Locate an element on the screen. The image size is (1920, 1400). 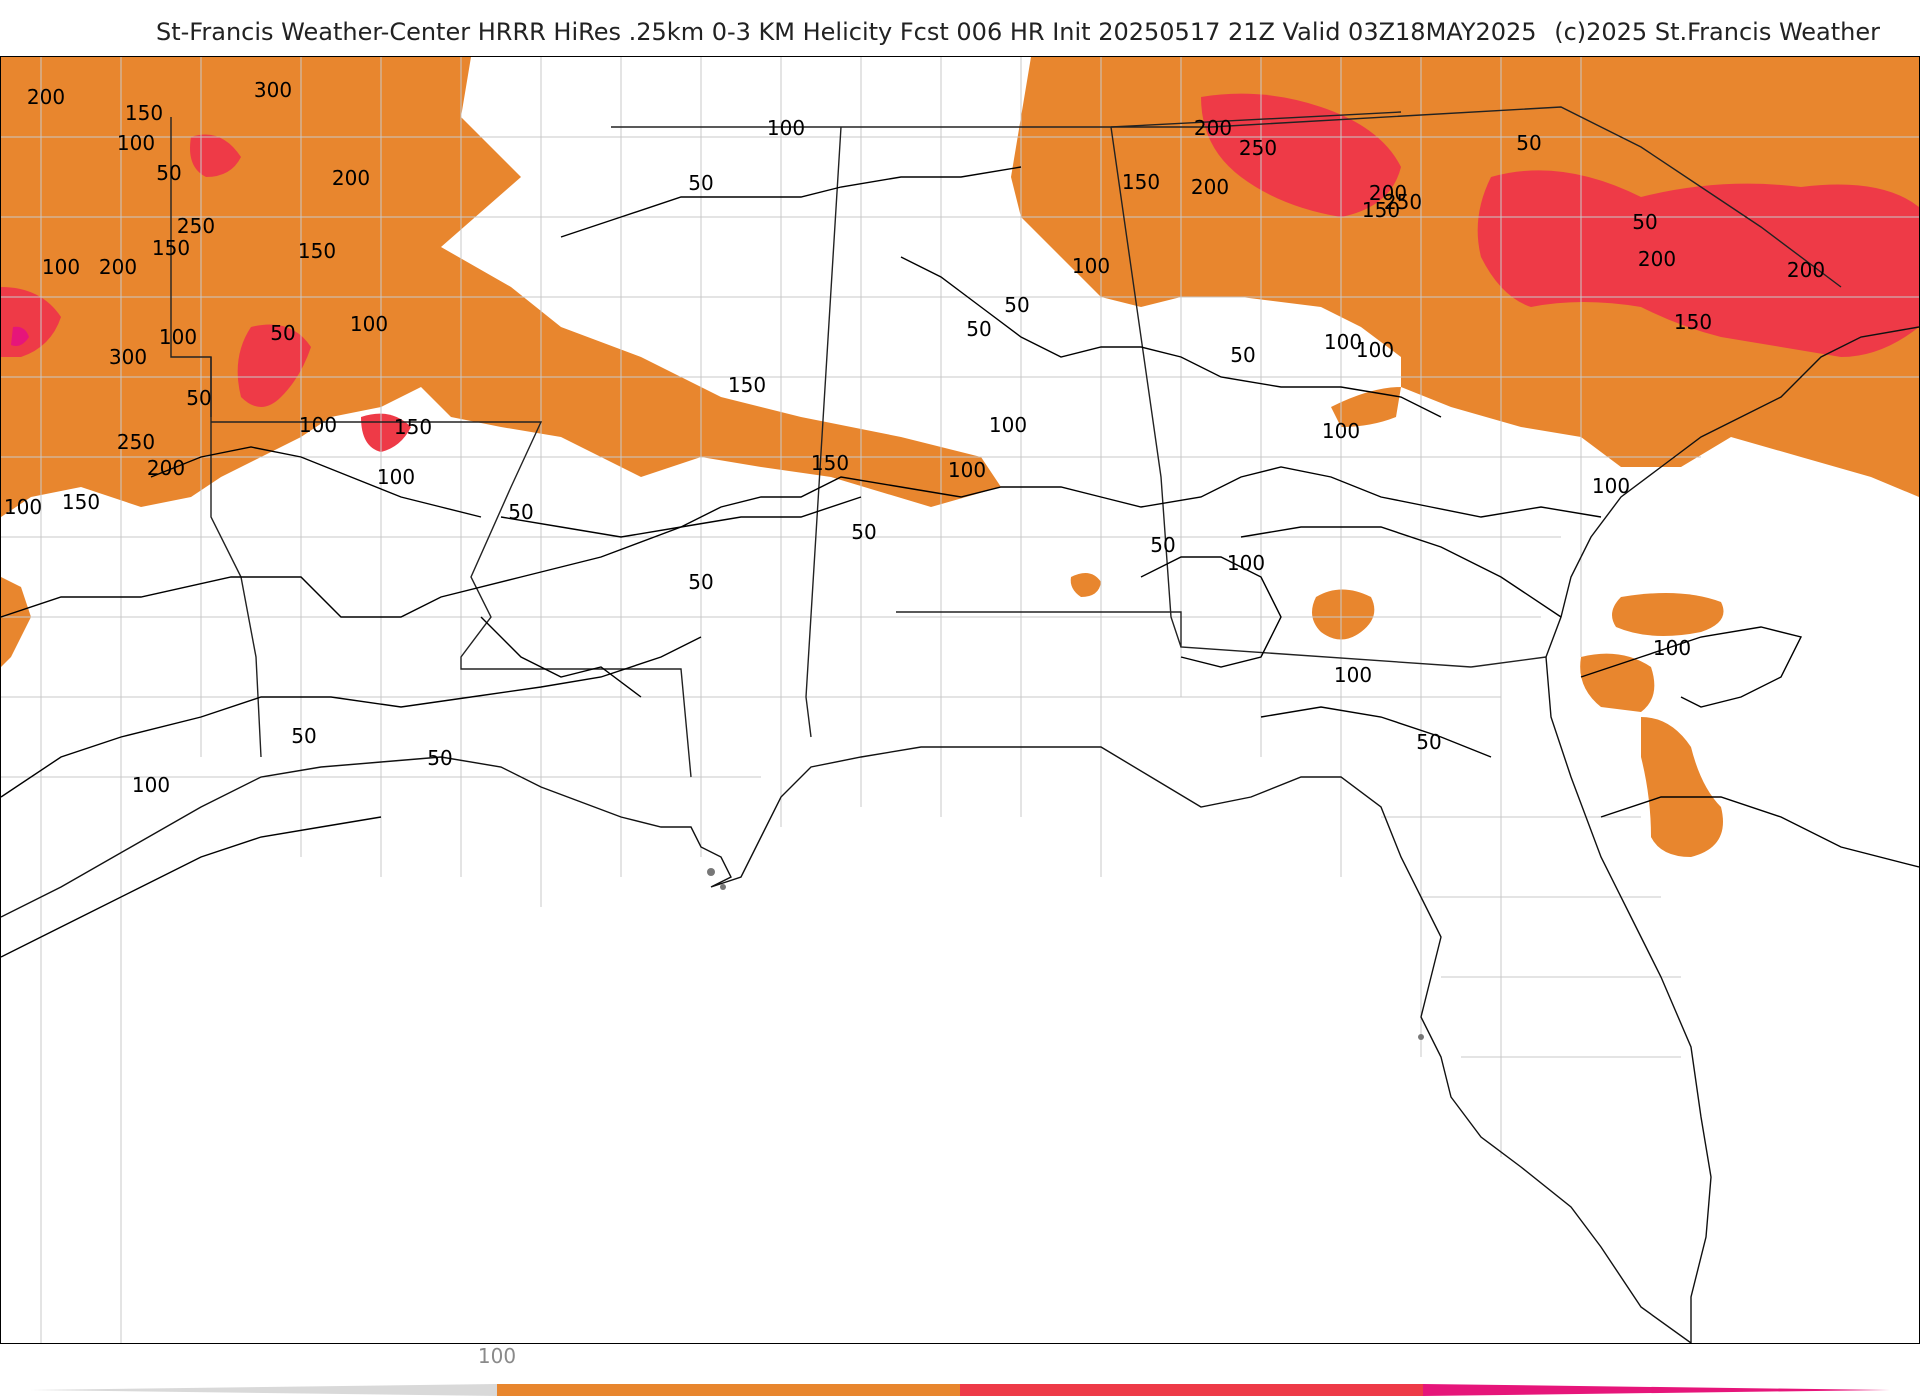
colorbar-gradient is located at coordinates (960, 1390).